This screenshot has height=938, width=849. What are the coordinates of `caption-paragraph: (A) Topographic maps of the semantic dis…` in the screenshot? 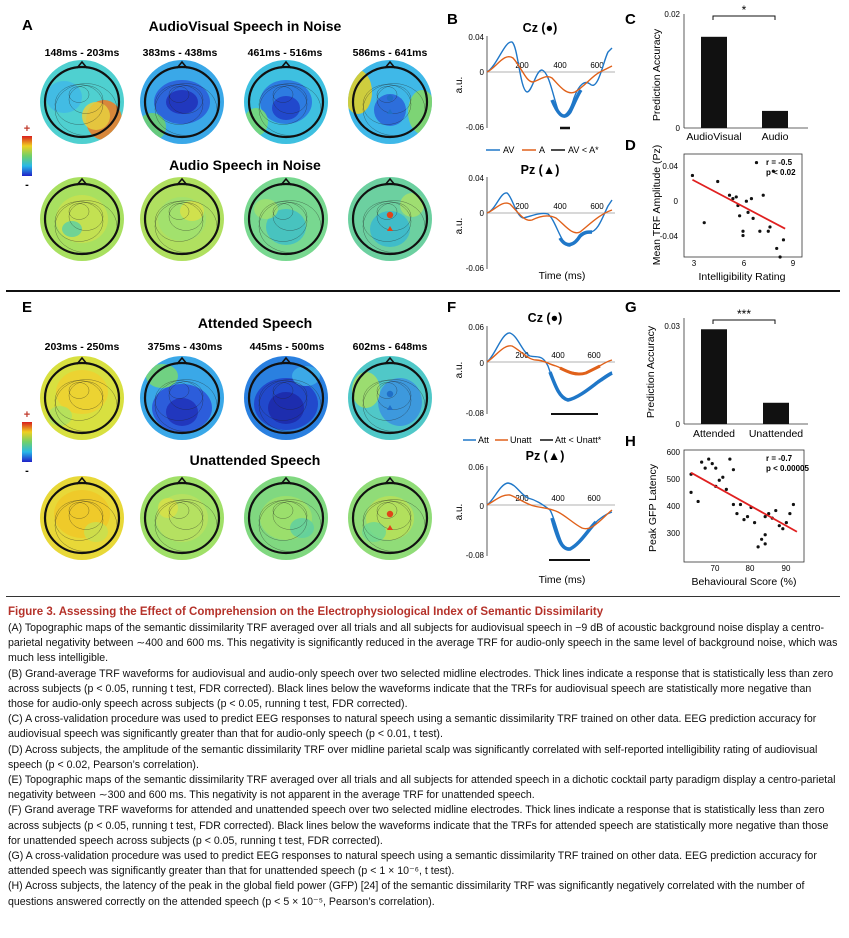 It's located at (423, 643).